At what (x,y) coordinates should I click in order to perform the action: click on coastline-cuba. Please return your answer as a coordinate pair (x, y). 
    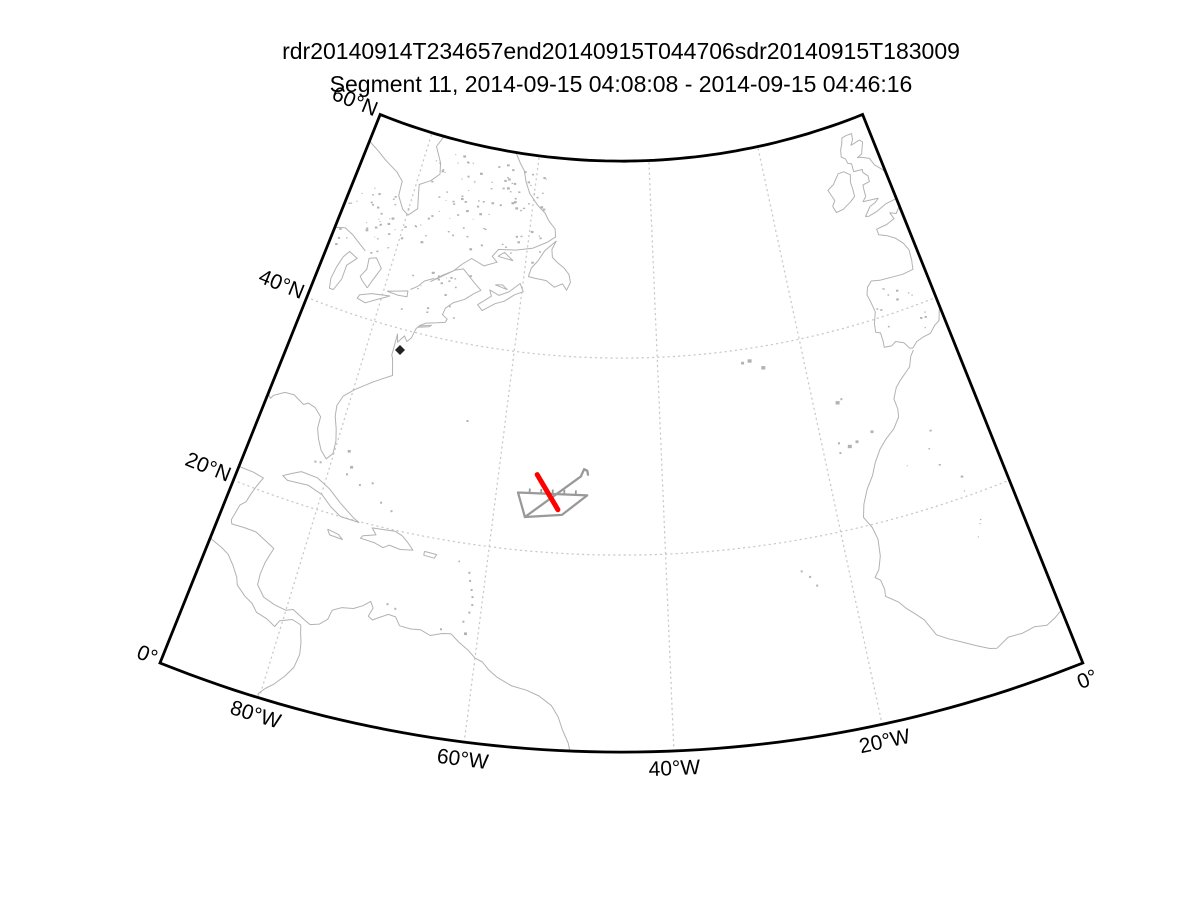
    Looking at the image, I should click on (321, 497).